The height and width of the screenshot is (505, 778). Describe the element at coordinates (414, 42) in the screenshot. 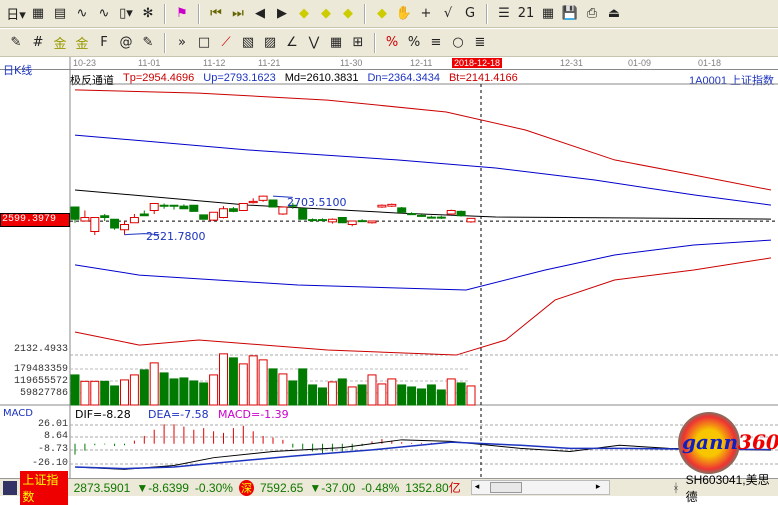

I see `percent2-icon: %` at that location.